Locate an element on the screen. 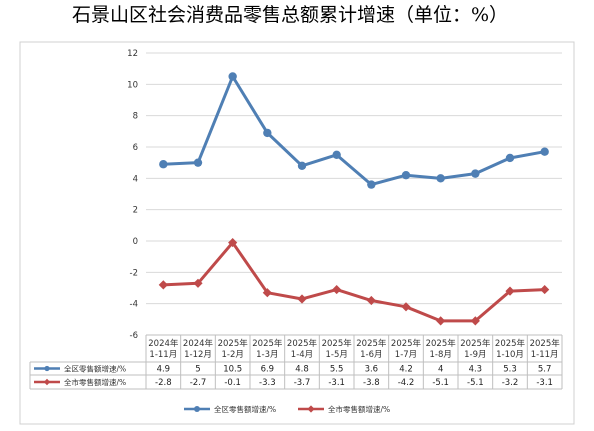 This screenshot has width=594, height=431. data-label: -3.8 is located at coordinates (371, 383).